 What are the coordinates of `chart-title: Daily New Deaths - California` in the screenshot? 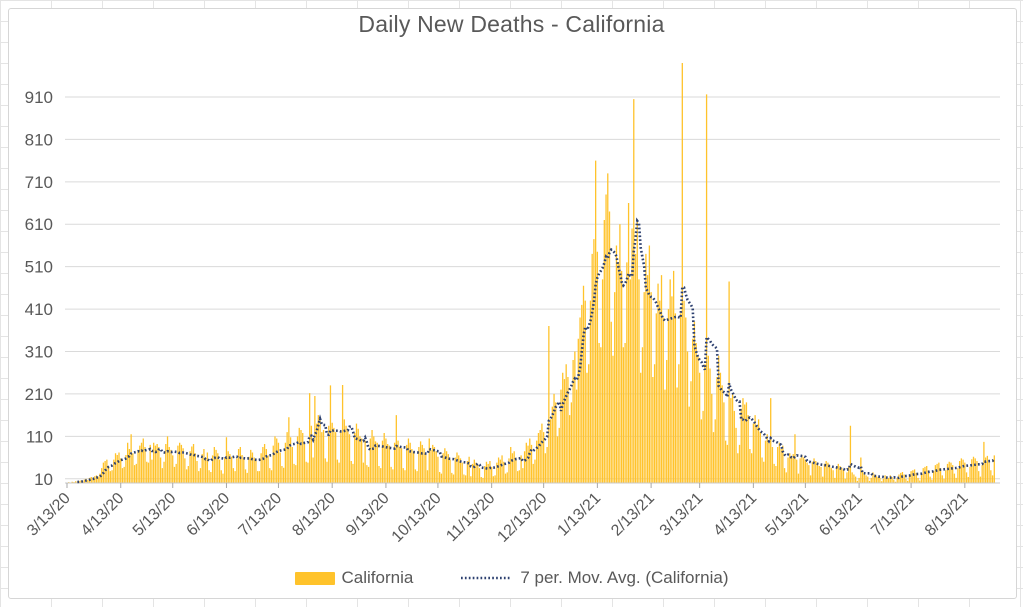 It's located at (511, 24).